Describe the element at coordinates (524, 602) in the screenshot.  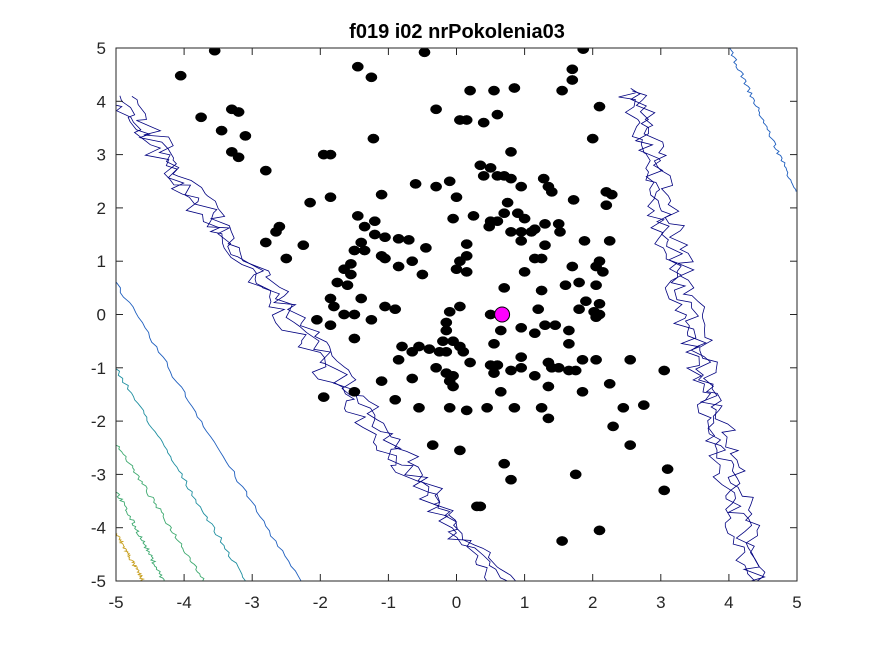
I see `x-tick-label: 1` at that location.